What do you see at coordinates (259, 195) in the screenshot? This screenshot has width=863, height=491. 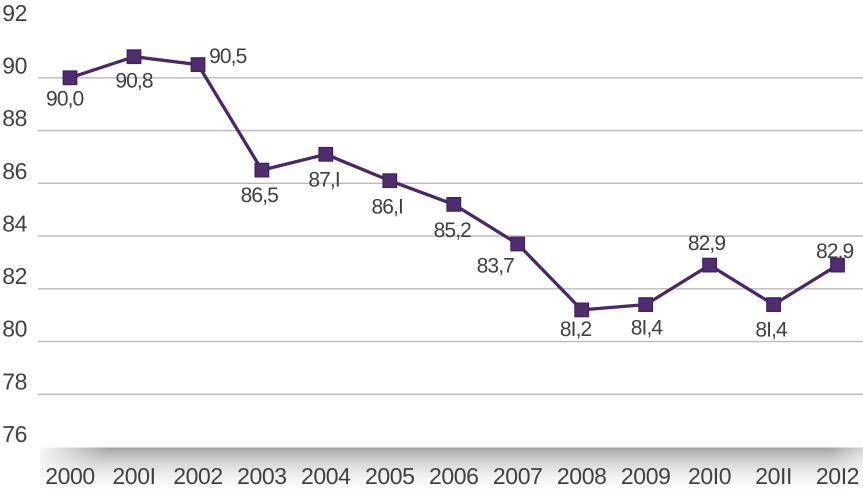 I see `svg-text: 86,5` at bounding box center [259, 195].